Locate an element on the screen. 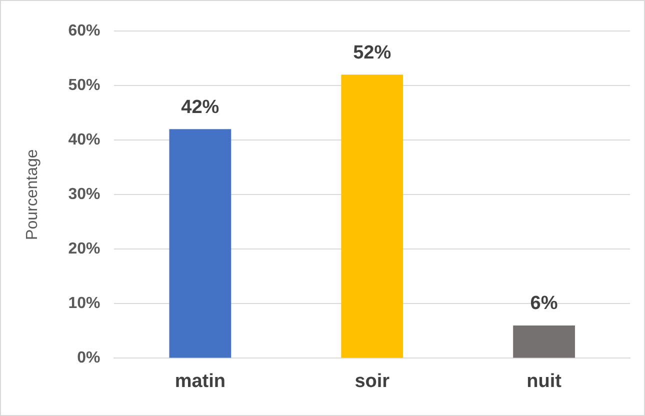 The image size is (645, 416). y-axis-title: Pourcentage is located at coordinates (33, 194).